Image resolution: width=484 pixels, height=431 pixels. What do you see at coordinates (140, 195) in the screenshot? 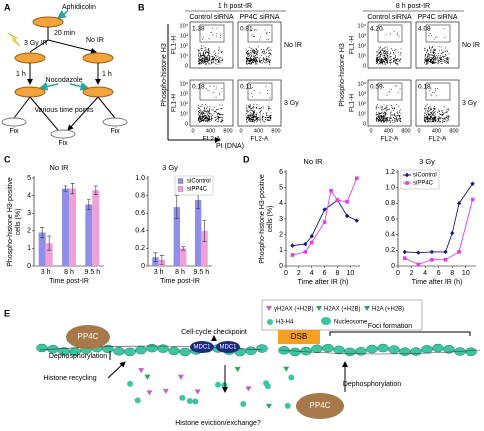
I see `y-tick-label: 0.8` at bounding box center [140, 195].